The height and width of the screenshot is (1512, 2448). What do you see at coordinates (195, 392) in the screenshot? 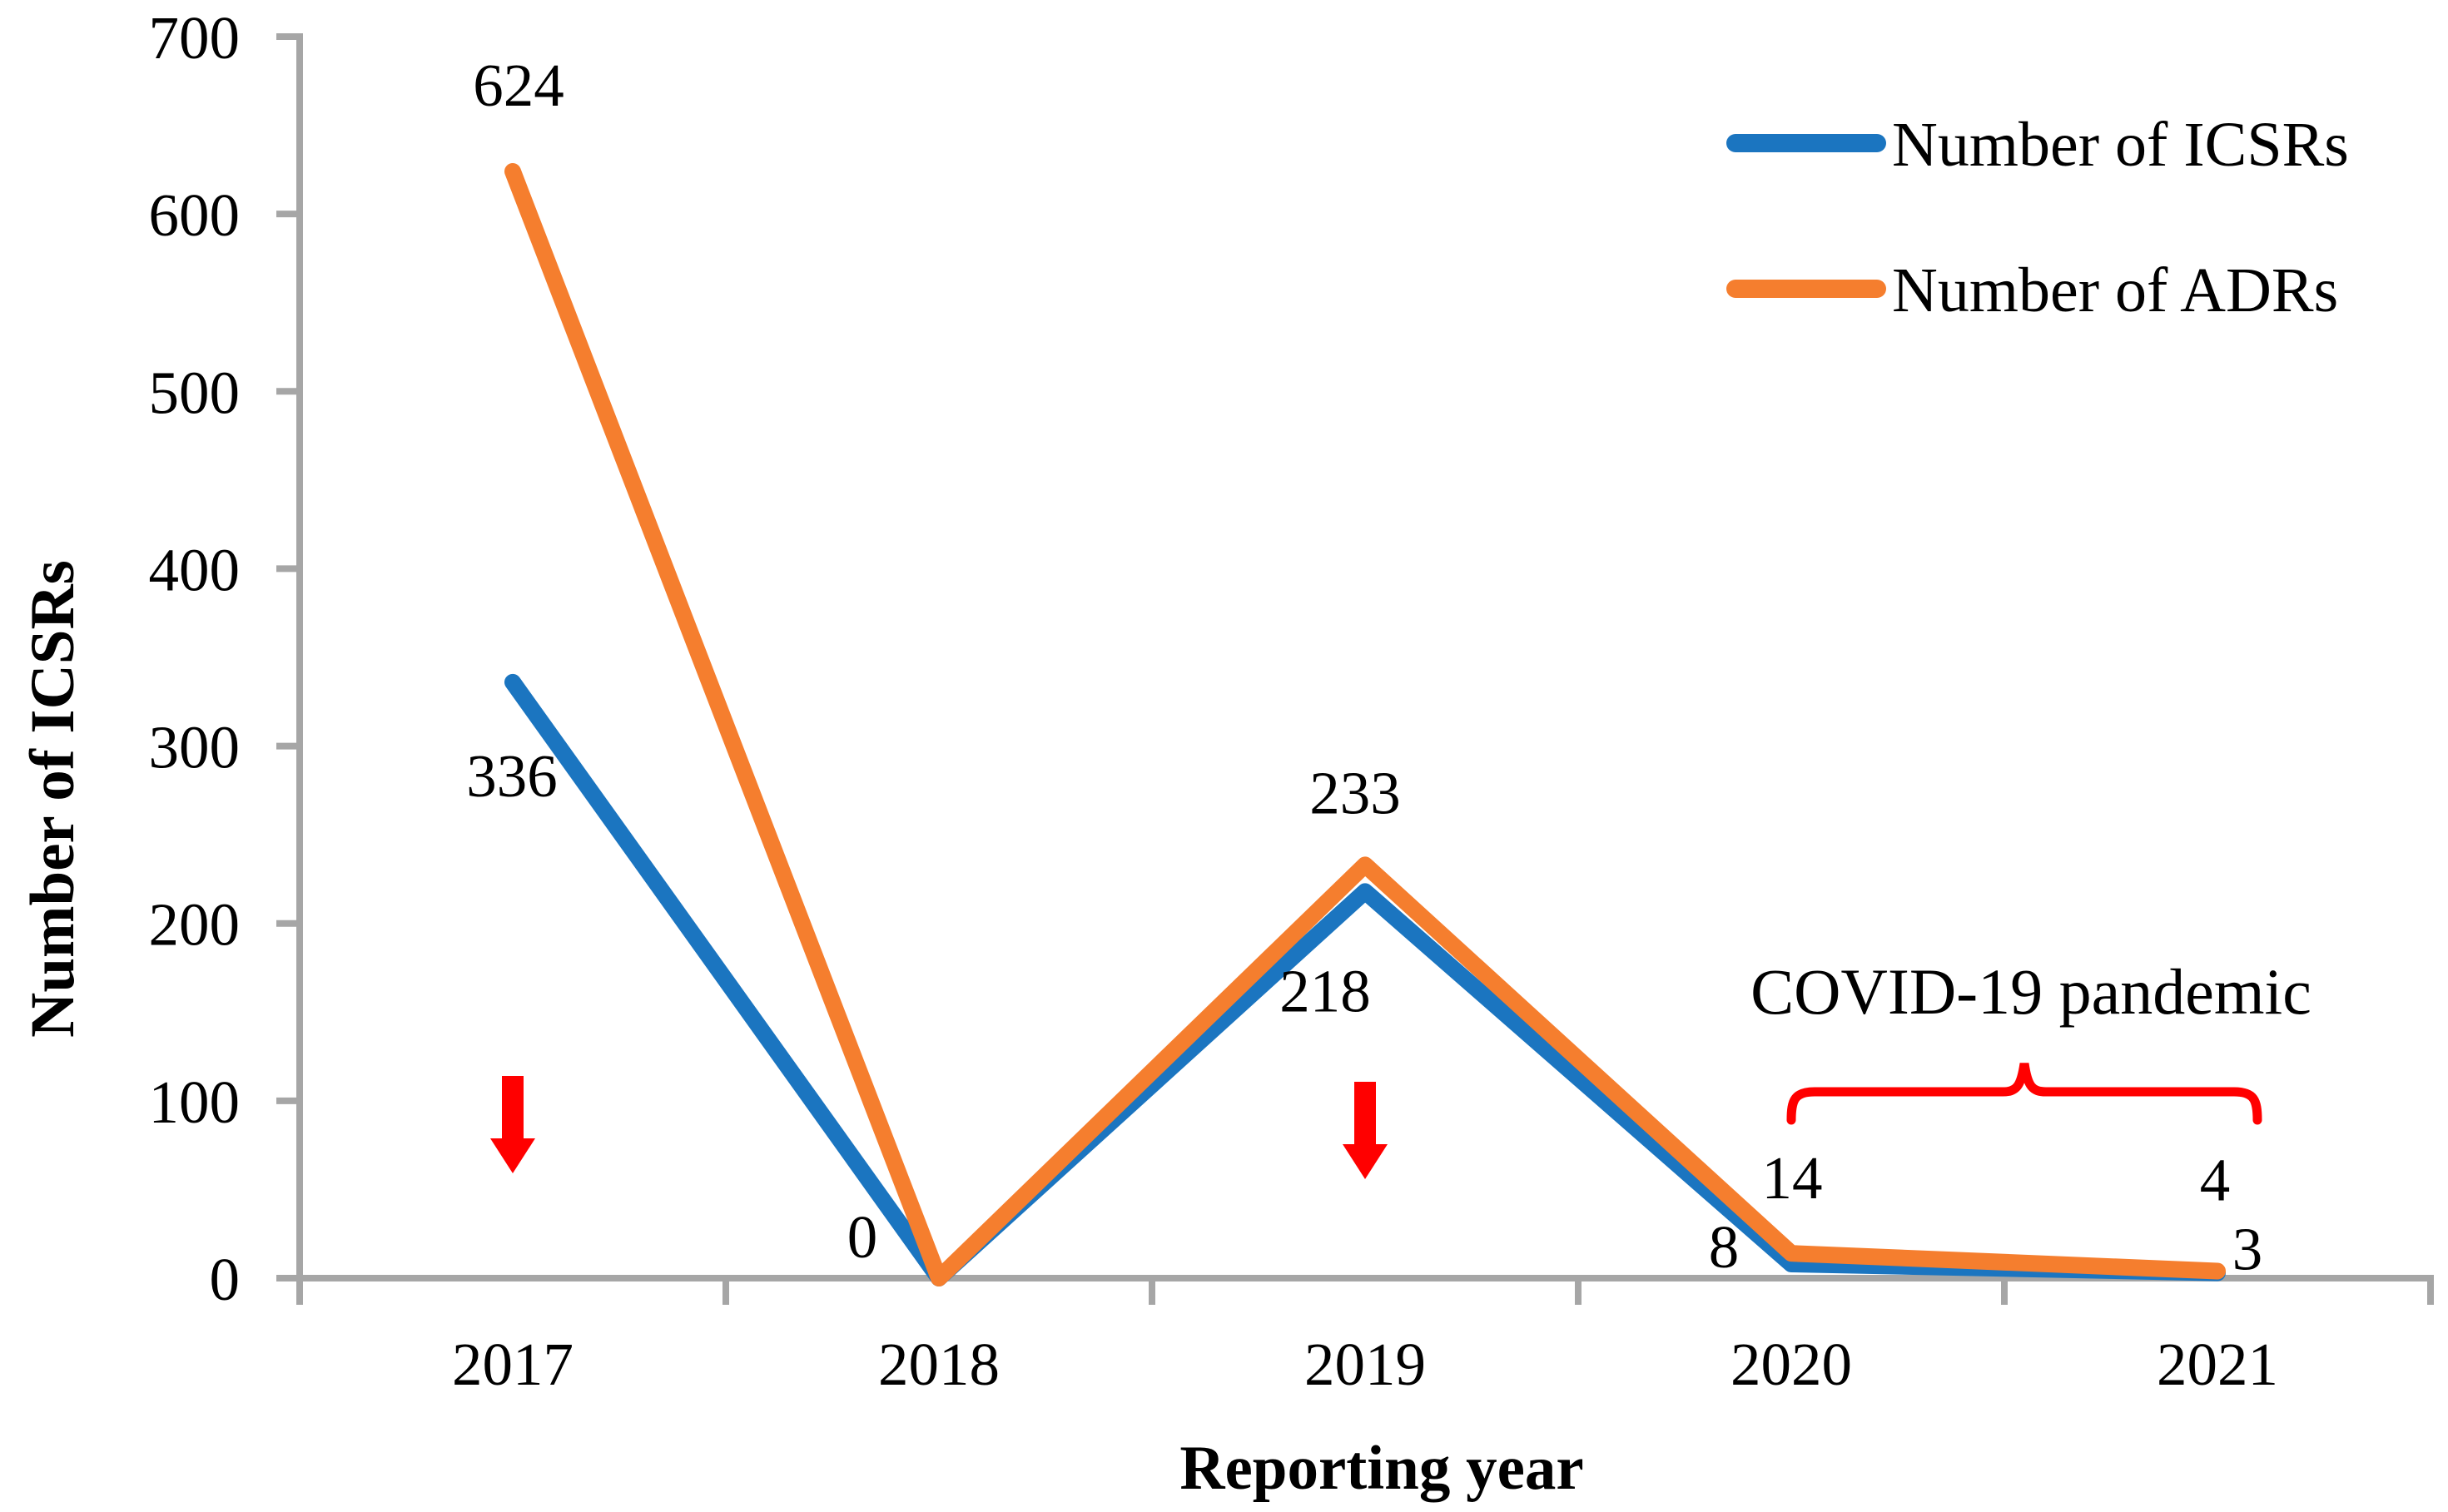
I see `y-tick-label: 500` at bounding box center [195, 392].